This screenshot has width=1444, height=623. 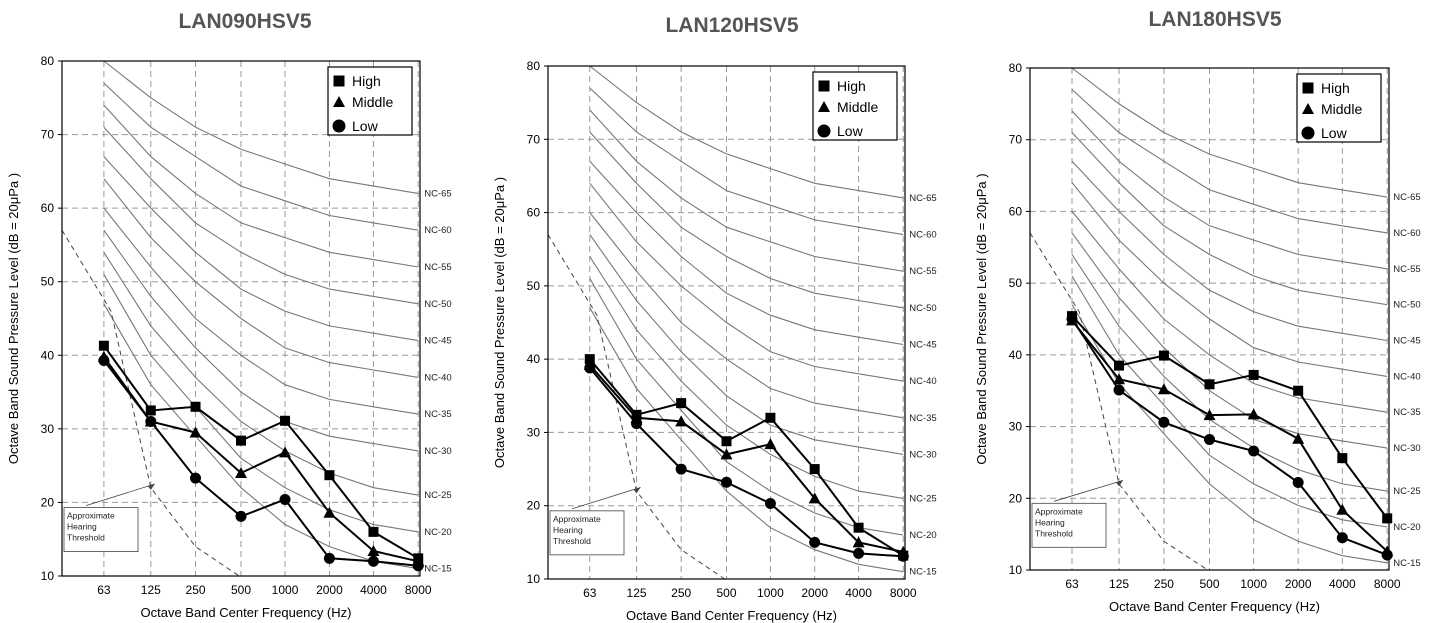 What do you see at coordinates (1342, 584) in the screenshot?
I see `x-tick-label: 4000` at bounding box center [1342, 584].